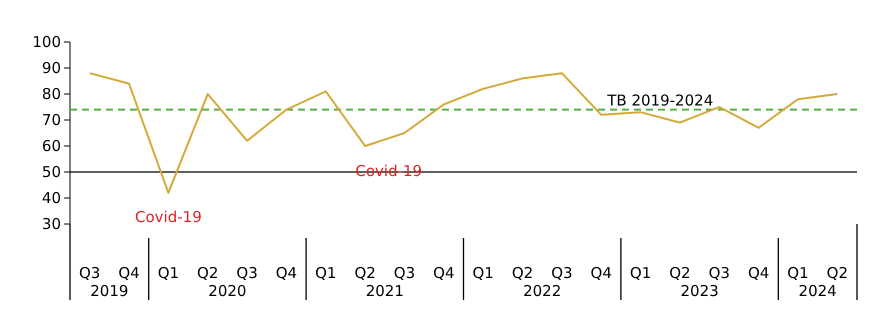 The height and width of the screenshot is (335, 896). Describe the element at coordinates (227, 291) in the screenshot. I see `text: 2020` at that location.